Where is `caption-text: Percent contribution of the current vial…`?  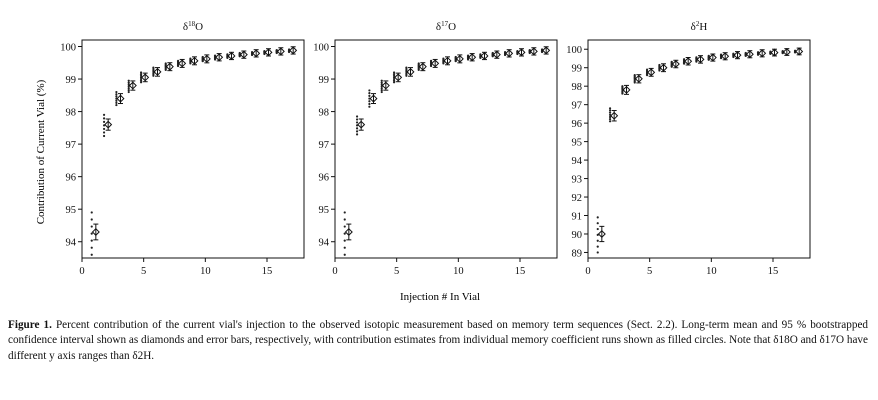
caption-text: Percent contribution of the current vial… is located at coordinates (438, 340).